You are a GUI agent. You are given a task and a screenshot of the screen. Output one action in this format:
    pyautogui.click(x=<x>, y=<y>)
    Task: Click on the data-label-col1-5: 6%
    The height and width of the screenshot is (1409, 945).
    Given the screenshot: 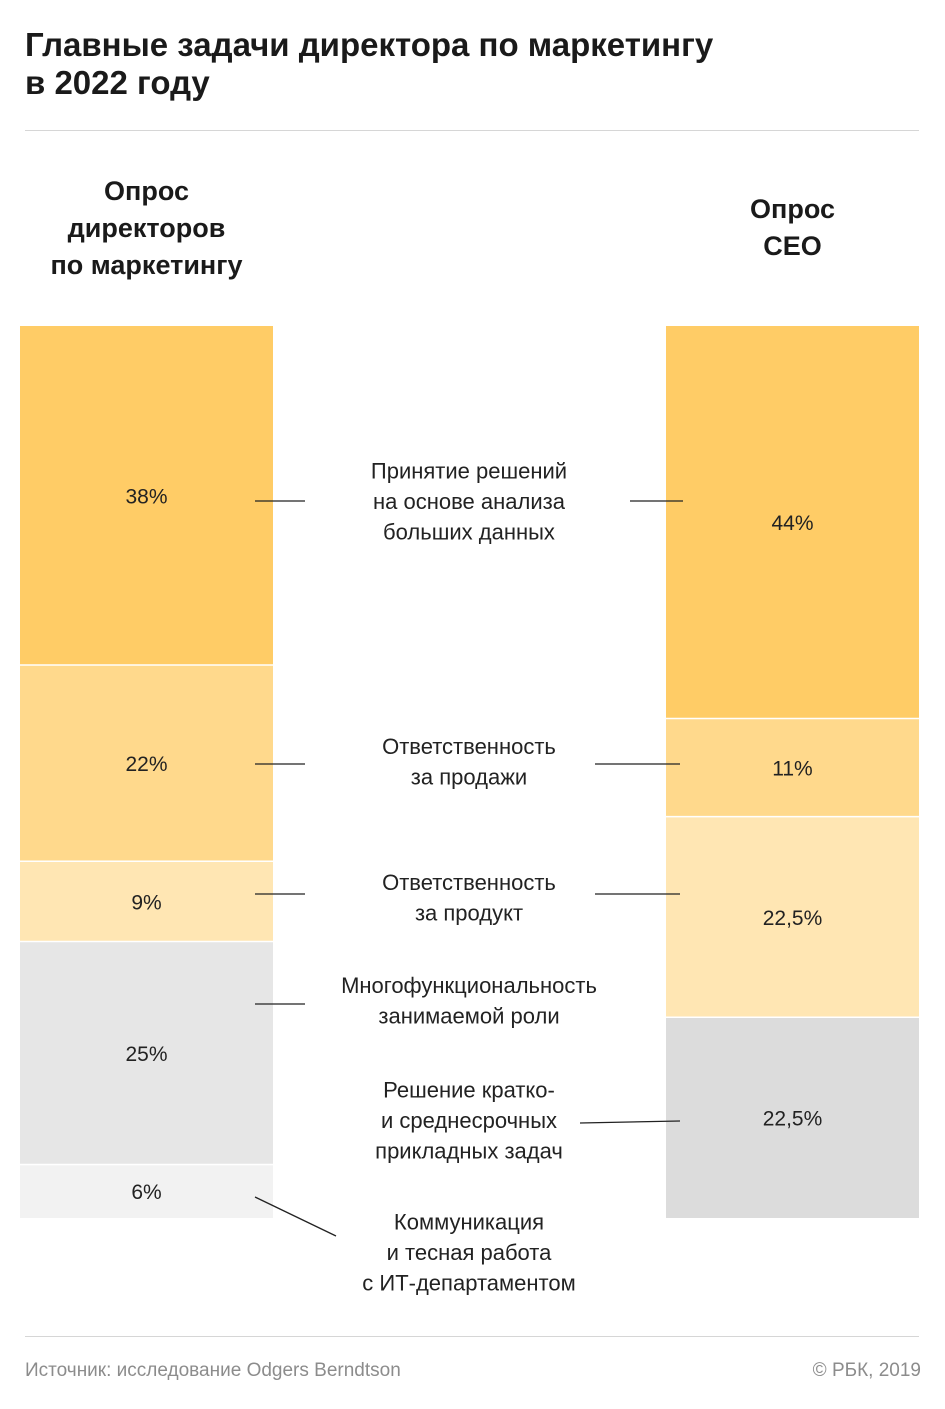 What is the action you would take?
    pyautogui.click(x=146, y=1192)
    